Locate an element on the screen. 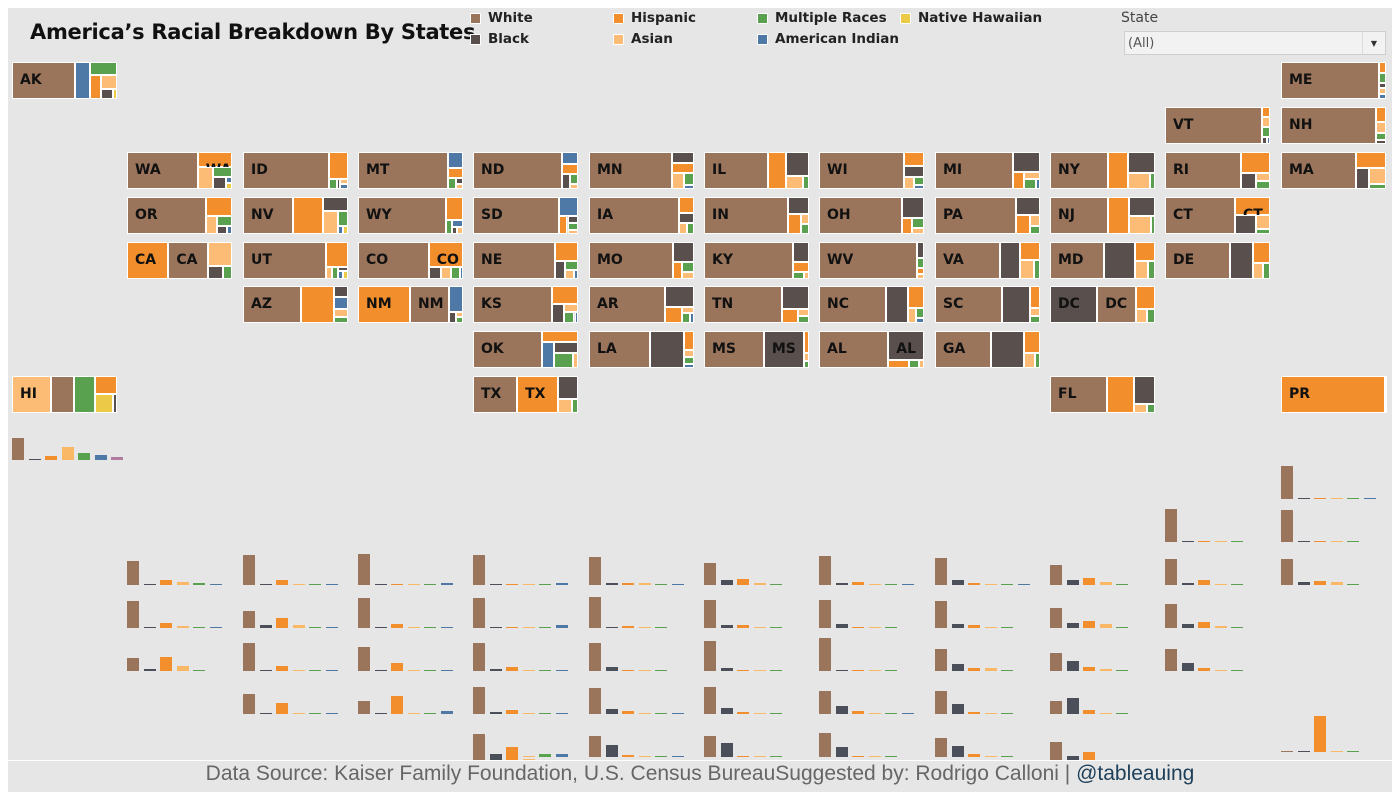  state-tile-mi: MI is located at coordinates (987, 170).